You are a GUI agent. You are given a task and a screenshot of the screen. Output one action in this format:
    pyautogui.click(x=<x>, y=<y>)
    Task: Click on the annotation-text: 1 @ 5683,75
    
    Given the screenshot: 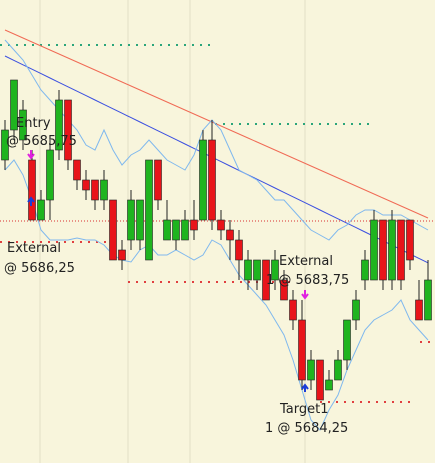 What is the action you would take?
    pyautogui.click(x=307, y=280)
    